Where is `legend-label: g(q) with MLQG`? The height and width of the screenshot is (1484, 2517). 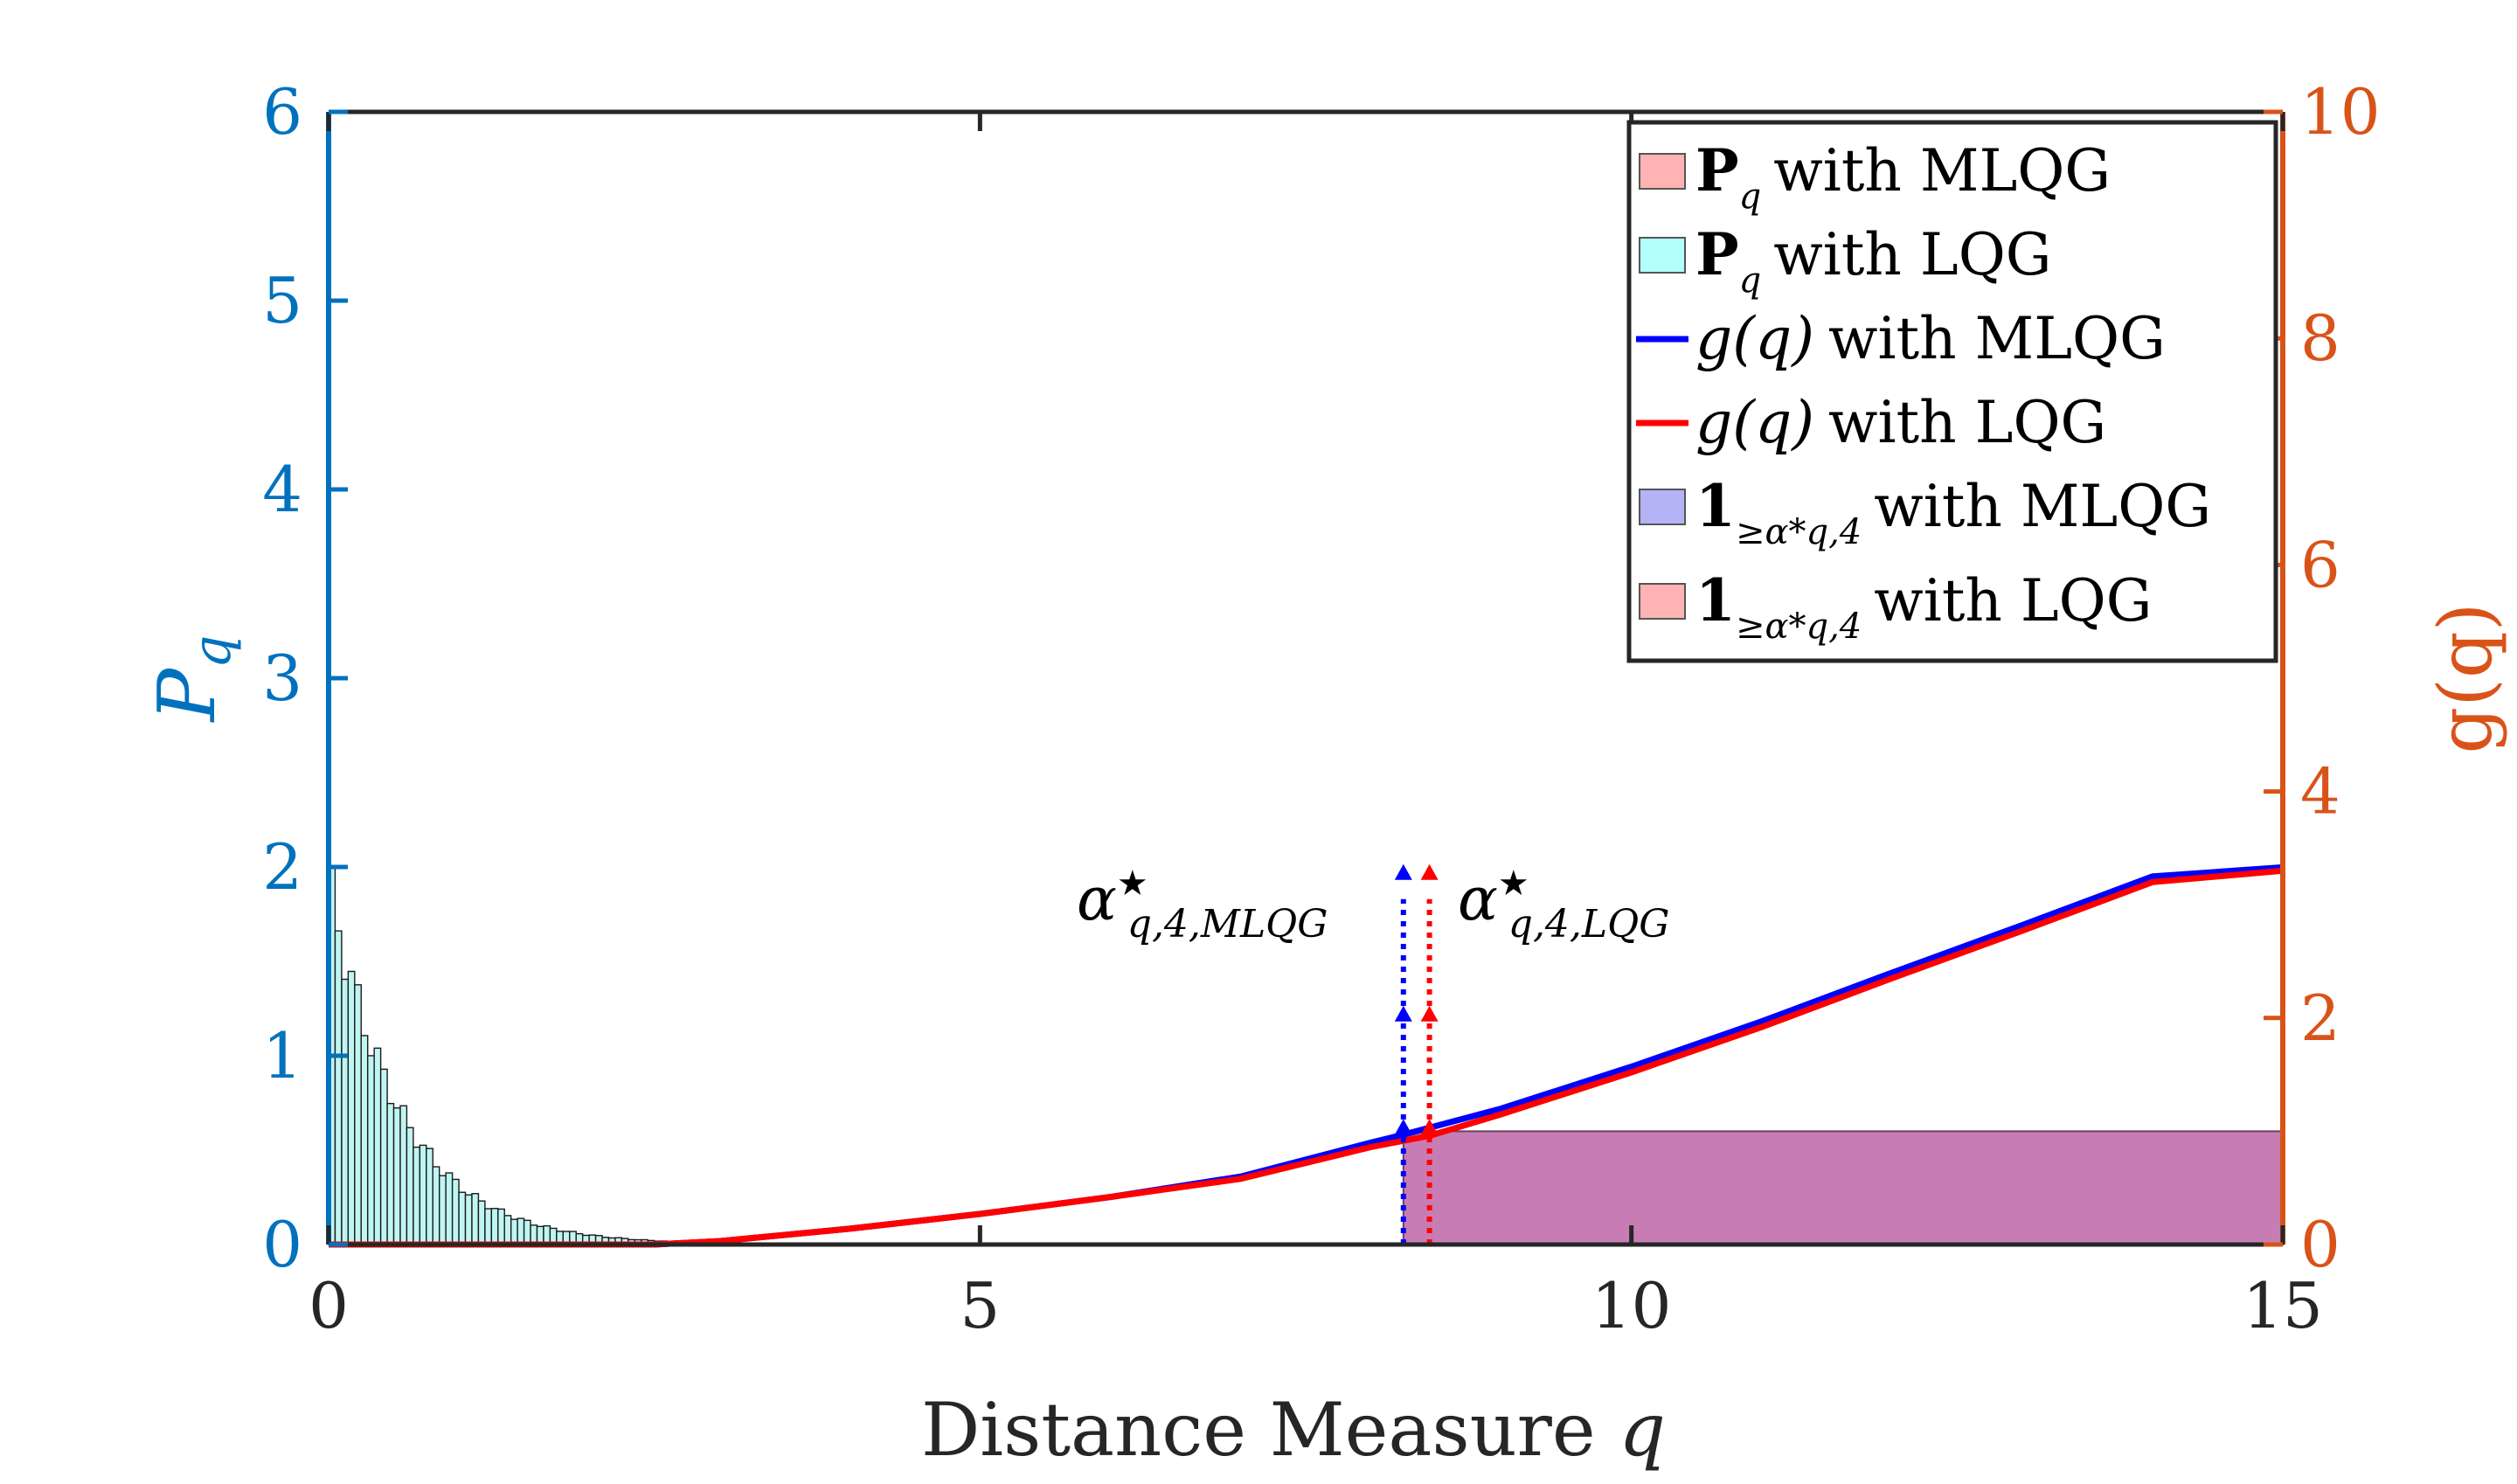
legend-label: g(q) with MLQG is located at coordinates (1930, 338).